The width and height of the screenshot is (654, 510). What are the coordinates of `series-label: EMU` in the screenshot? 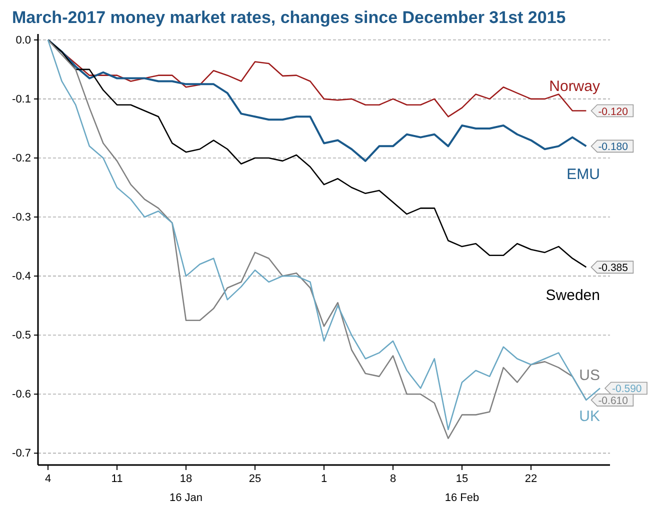 It's located at (583, 175).